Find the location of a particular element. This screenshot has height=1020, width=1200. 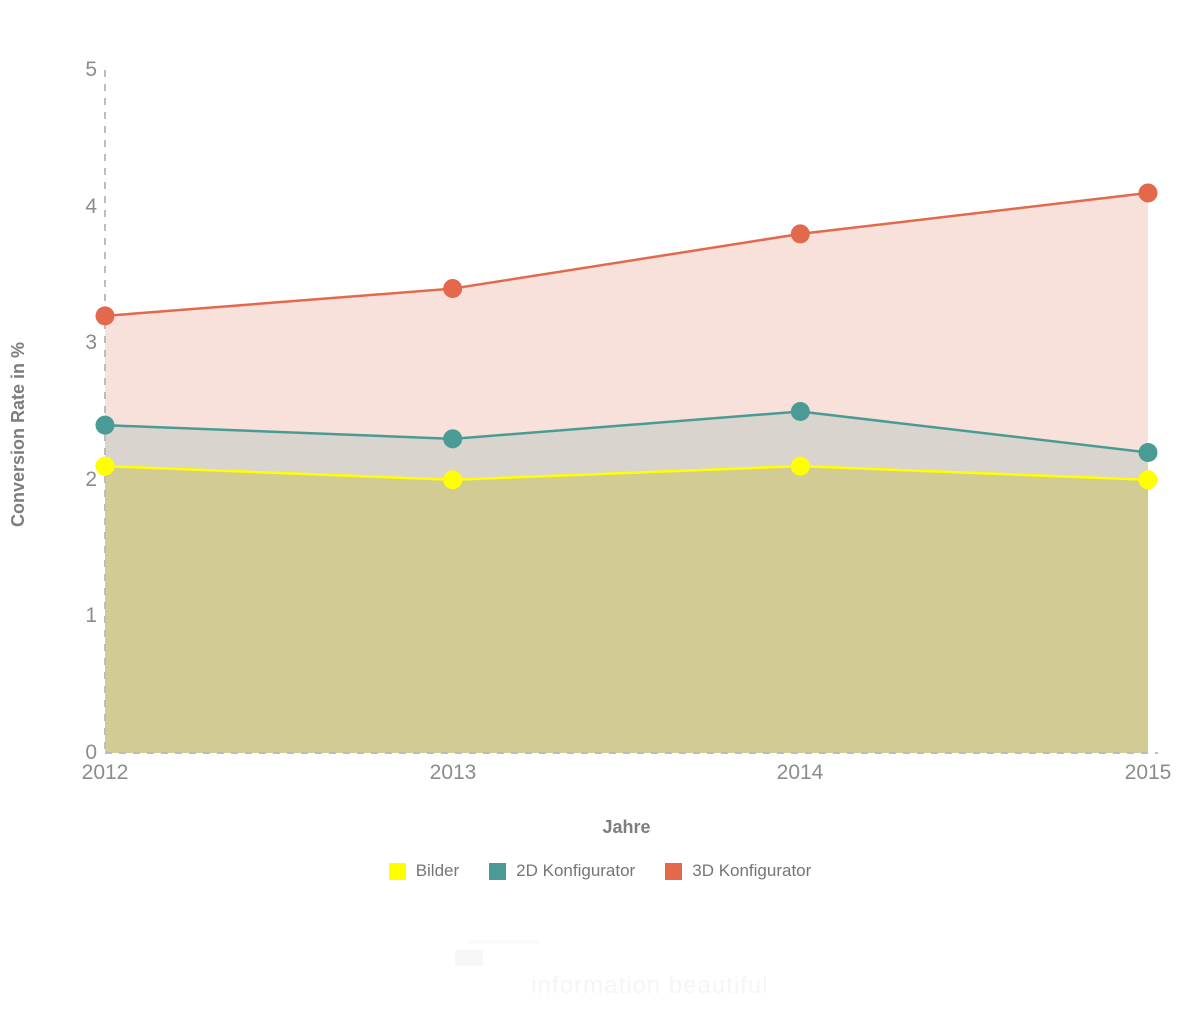

y-tick-label: 2 is located at coordinates (91, 479).